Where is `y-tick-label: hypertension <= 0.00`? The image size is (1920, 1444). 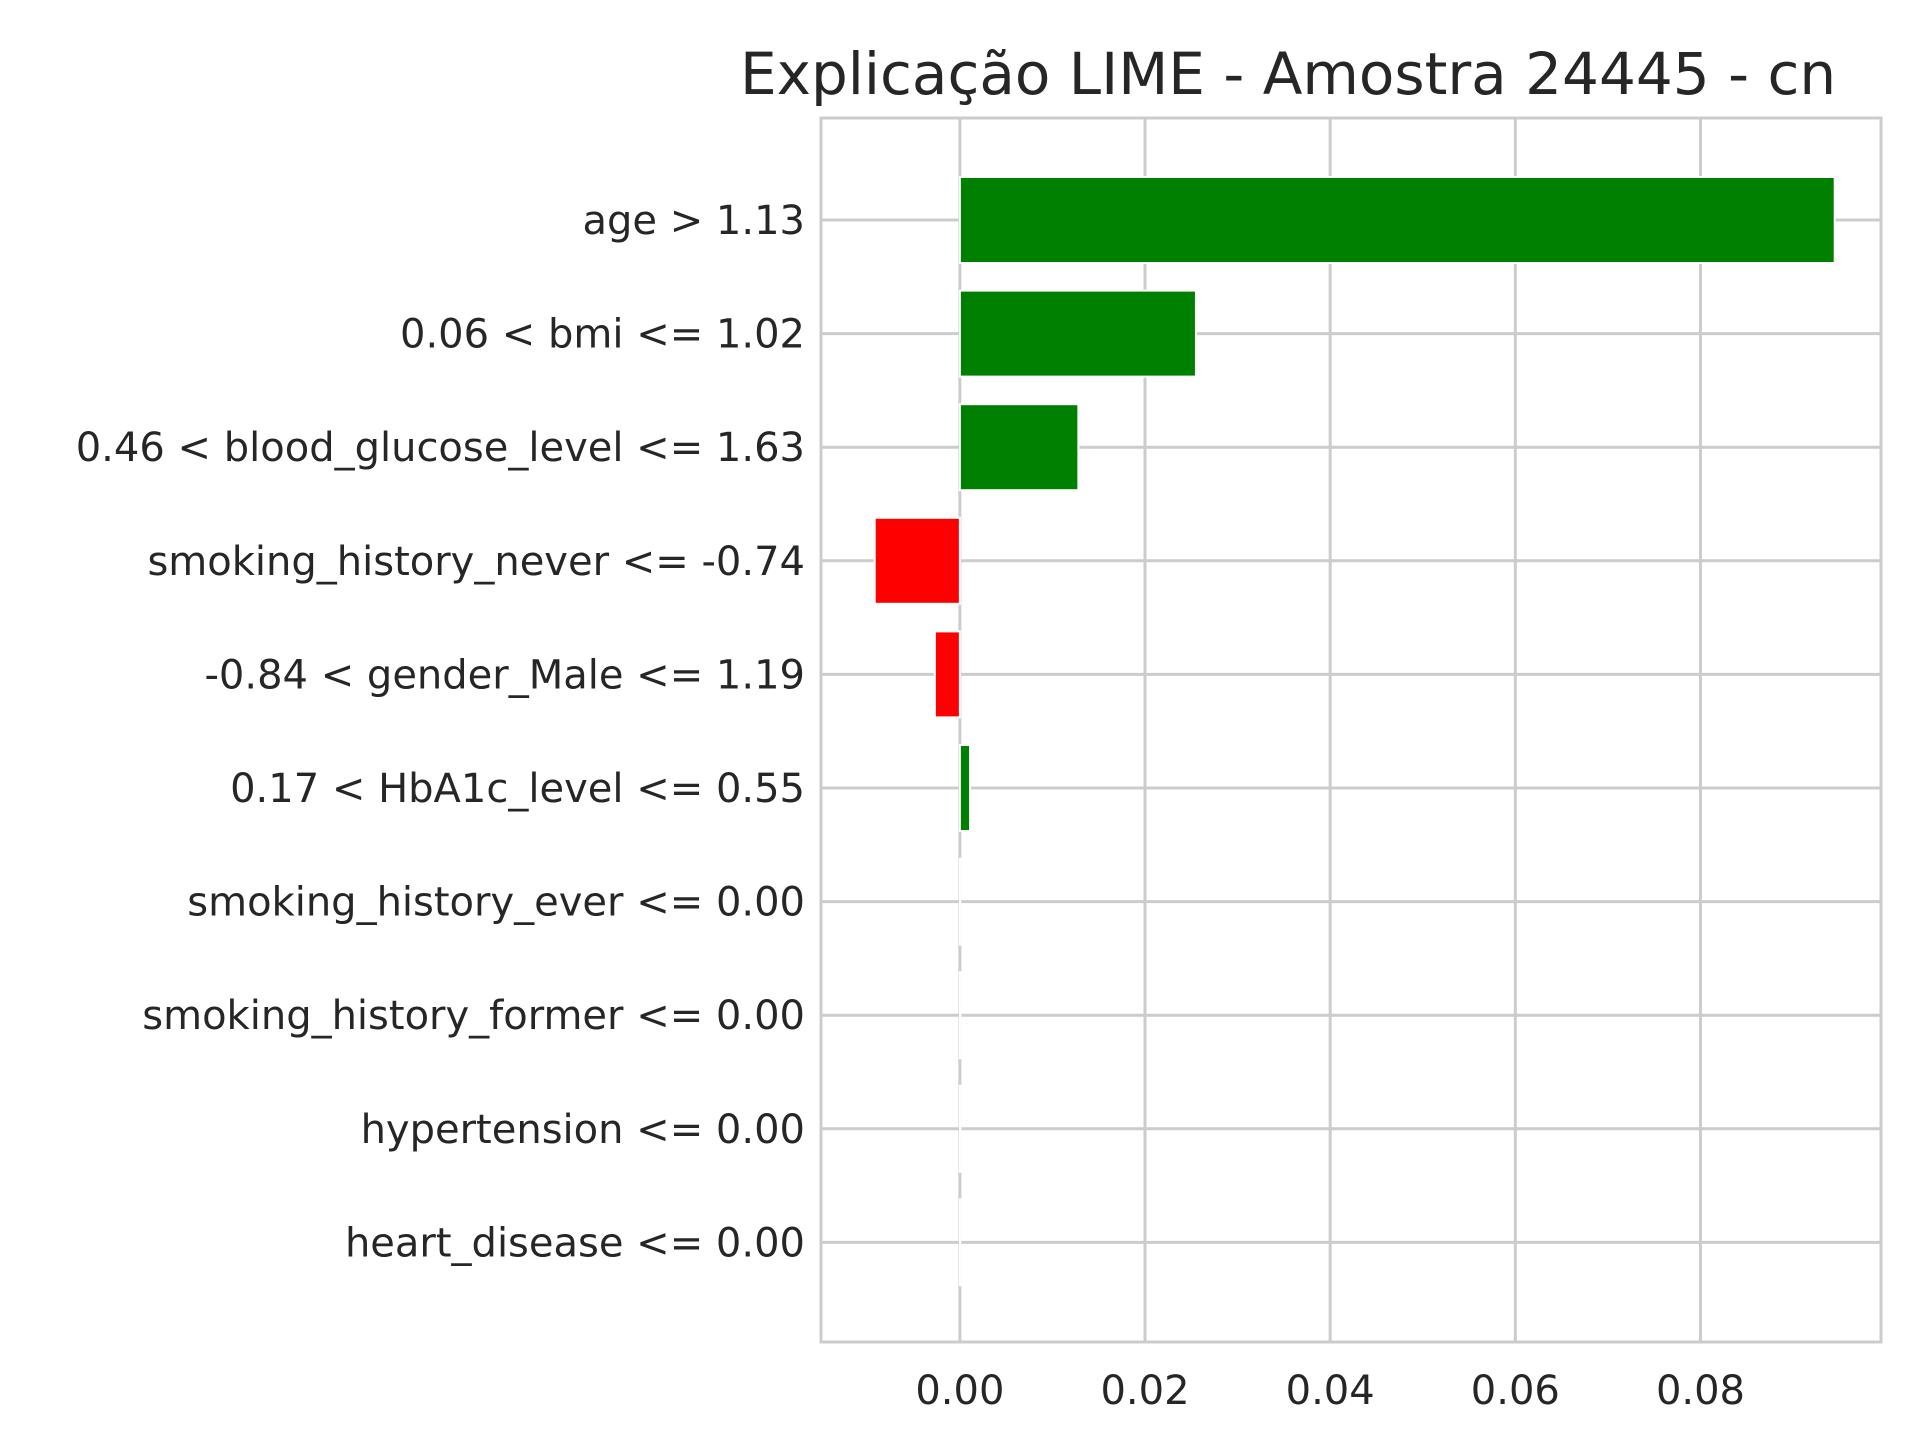
y-tick-label: hypertension <= 0.00 is located at coordinates (583, 1130).